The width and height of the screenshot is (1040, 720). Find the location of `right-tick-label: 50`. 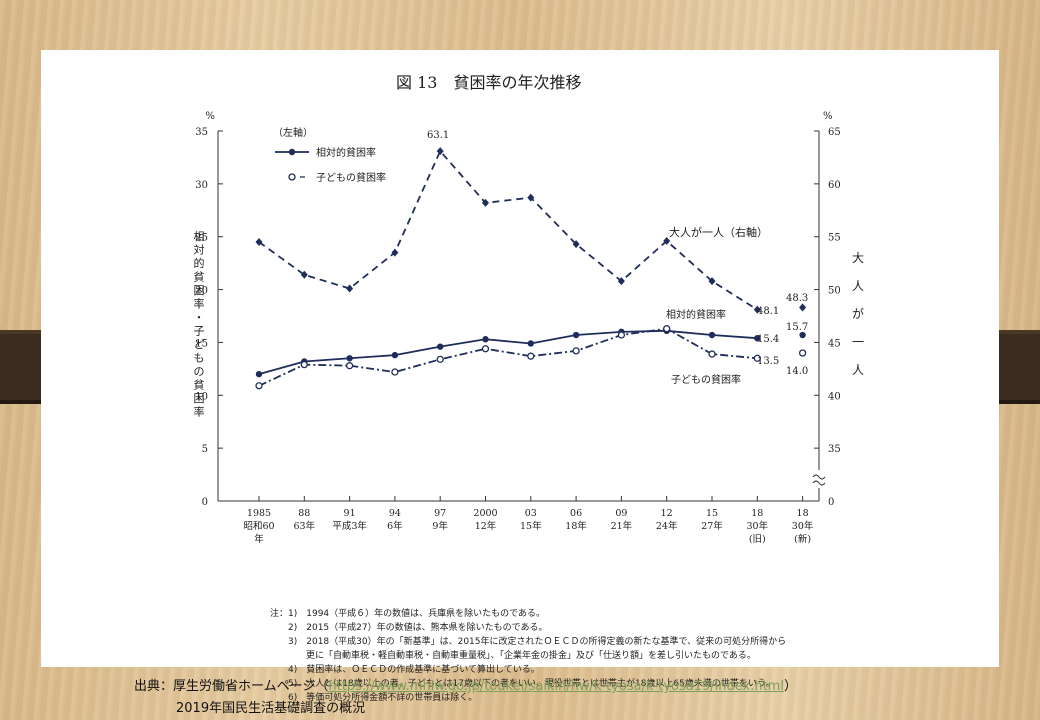

right-tick-label: 50 is located at coordinates (834, 291).